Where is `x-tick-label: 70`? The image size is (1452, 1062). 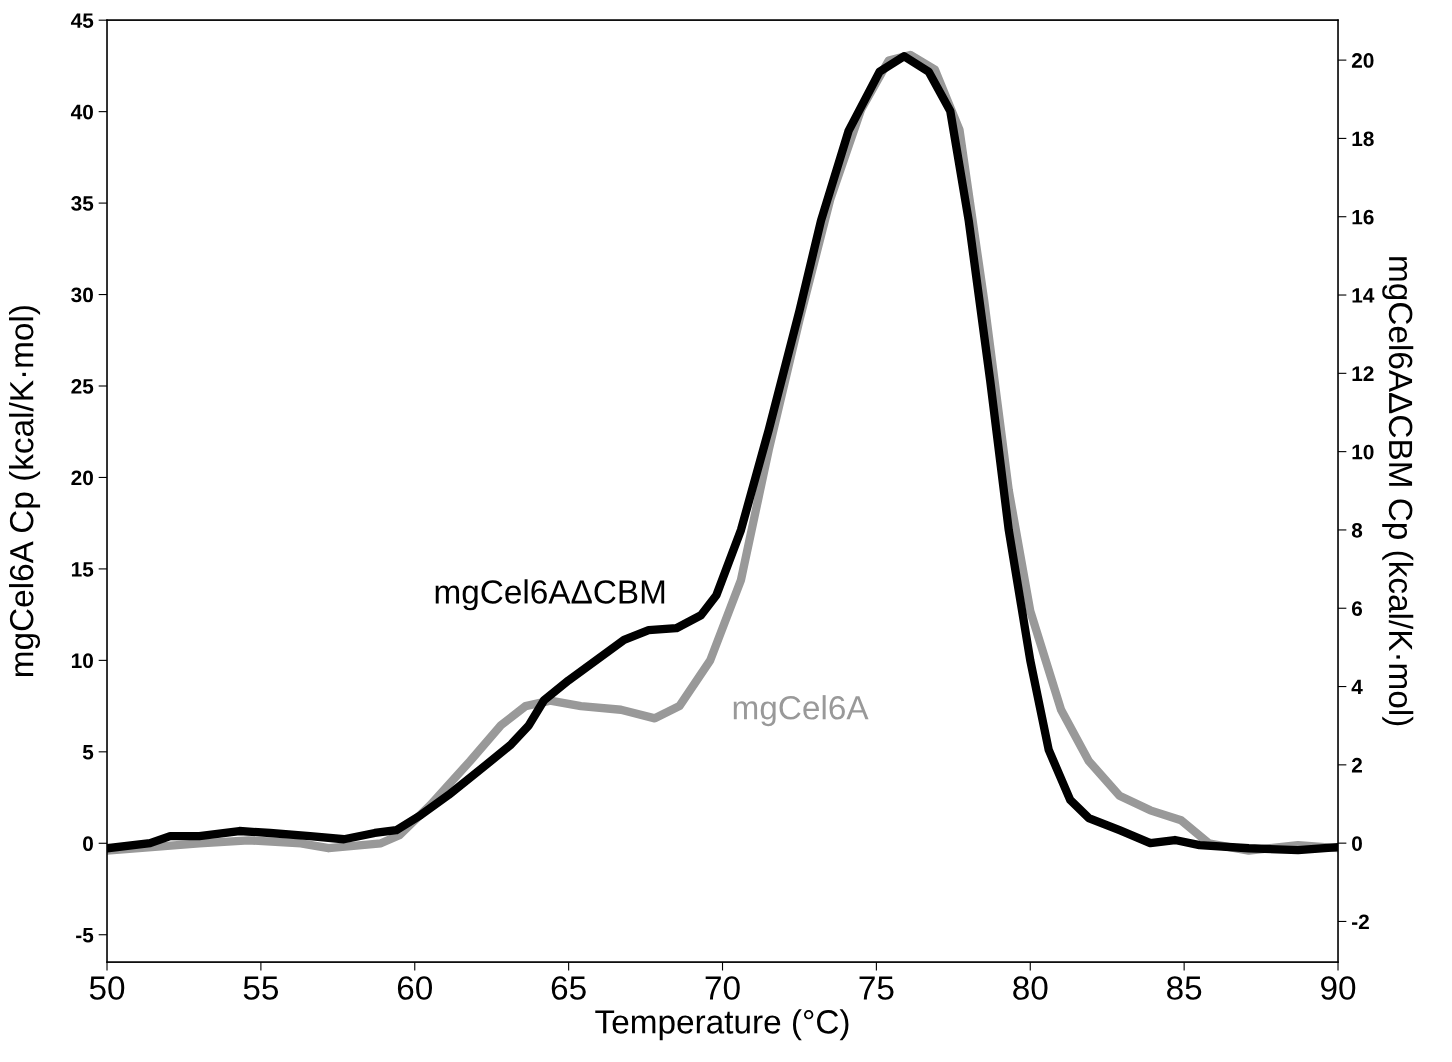 x-tick-label: 70 is located at coordinates (722, 988).